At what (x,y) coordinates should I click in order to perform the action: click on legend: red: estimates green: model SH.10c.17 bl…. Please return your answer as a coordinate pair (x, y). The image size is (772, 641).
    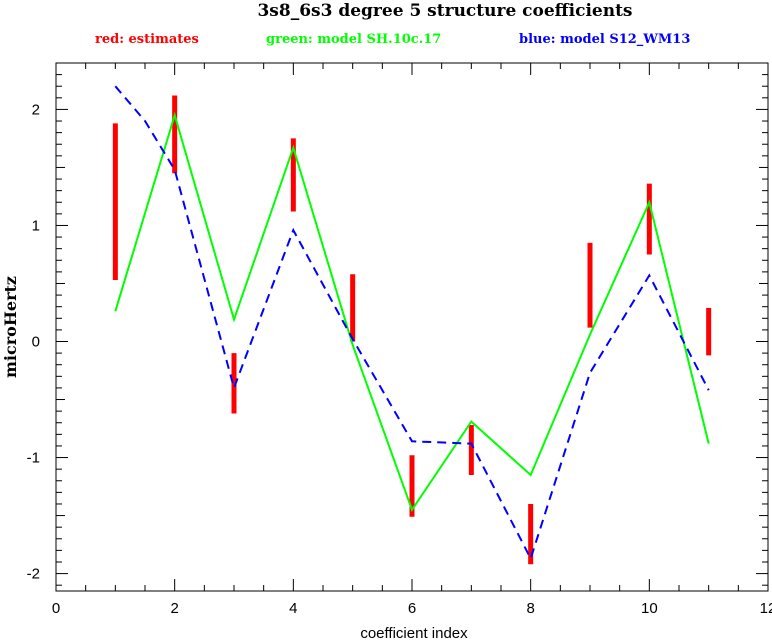
    Looking at the image, I should click on (392, 39).